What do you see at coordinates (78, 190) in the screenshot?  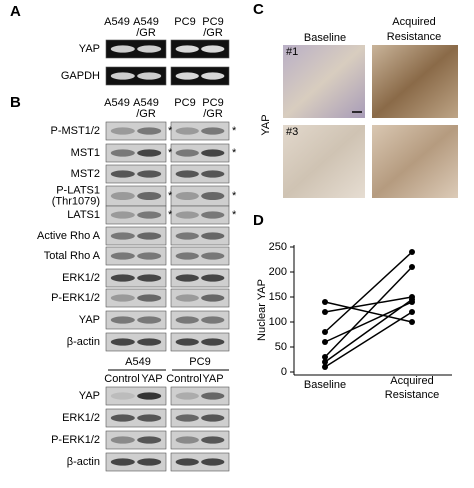 I see `row-label: P-LATS1` at bounding box center [78, 190].